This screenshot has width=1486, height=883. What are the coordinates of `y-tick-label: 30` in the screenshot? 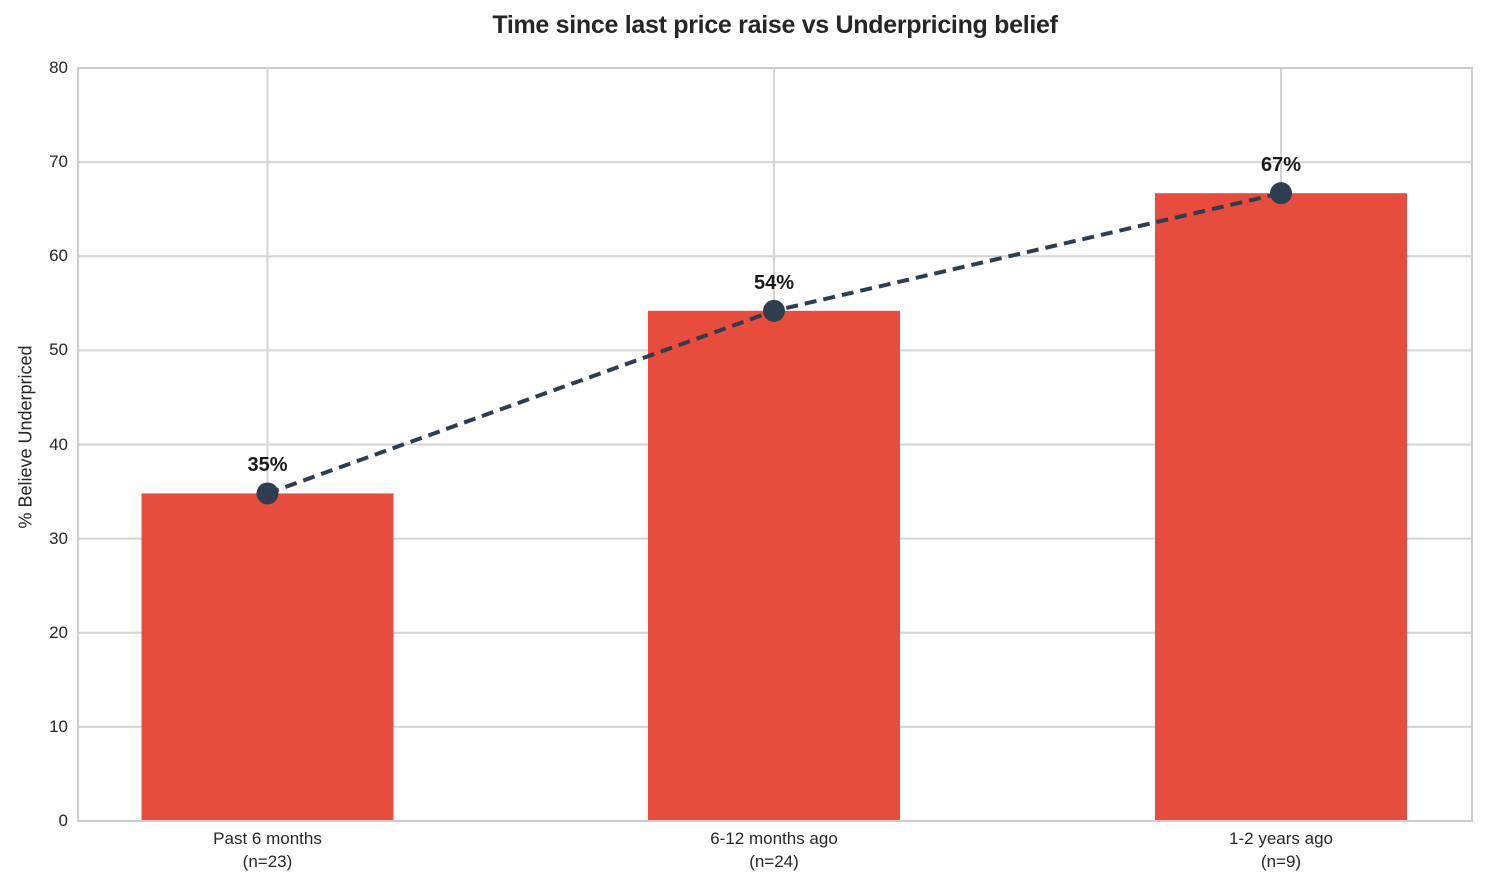 It's located at (58, 538).